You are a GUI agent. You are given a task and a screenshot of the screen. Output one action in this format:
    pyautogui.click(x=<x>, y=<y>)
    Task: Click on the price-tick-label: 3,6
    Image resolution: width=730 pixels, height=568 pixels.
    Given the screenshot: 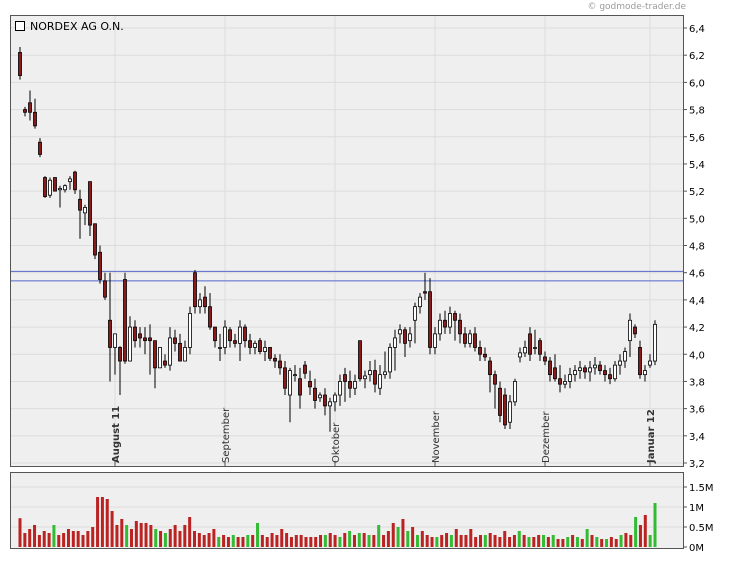 What is the action you would take?
    pyautogui.click(x=697, y=410)
    